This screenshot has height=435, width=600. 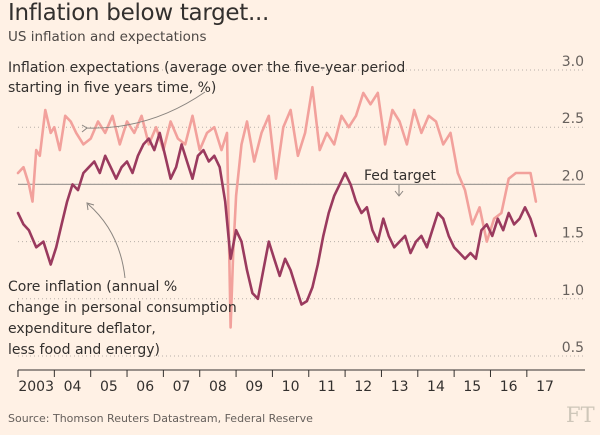 What do you see at coordinates (472, 387) in the screenshot?
I see `x-tick-label-12: 15` at bounding box center [472, 387].